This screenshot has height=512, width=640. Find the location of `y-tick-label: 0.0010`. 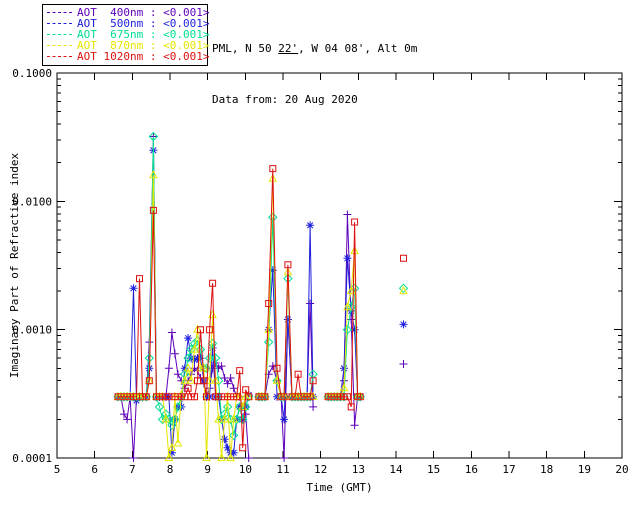

y-tick-label: 0.0010 is located at coordinates (32, 330).